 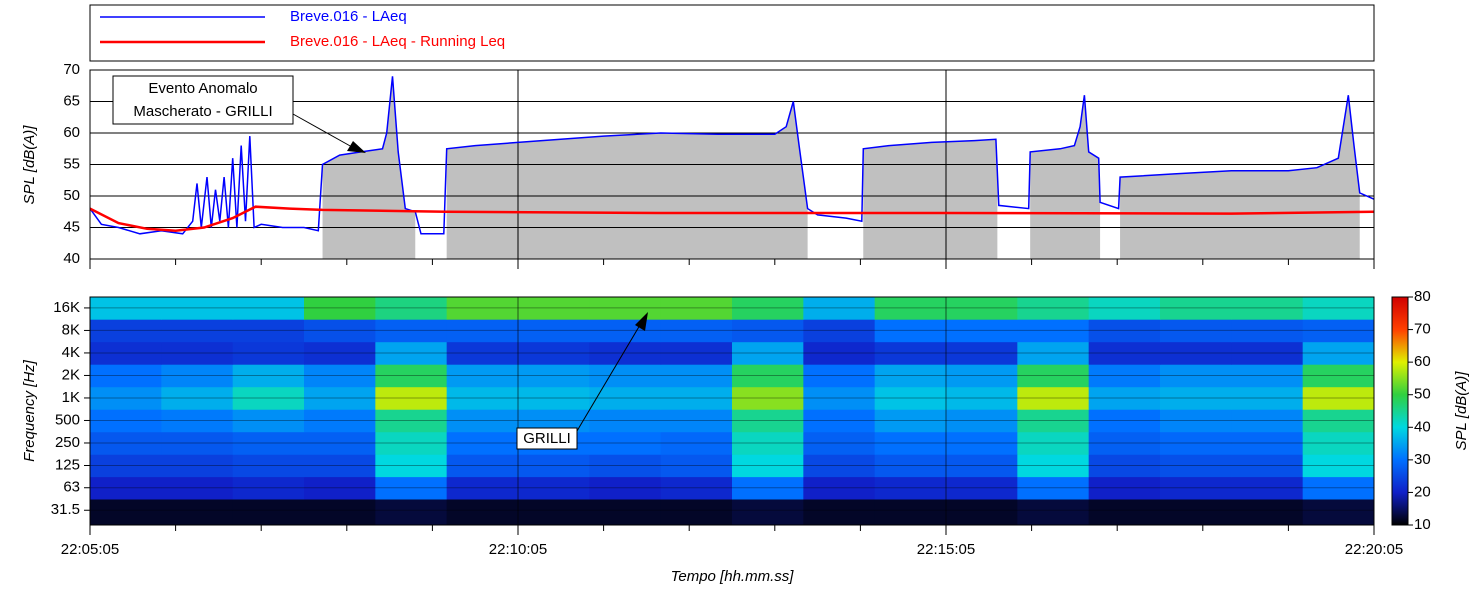 I want to click on y-tick-label: 70, so click(x=71, y=69).